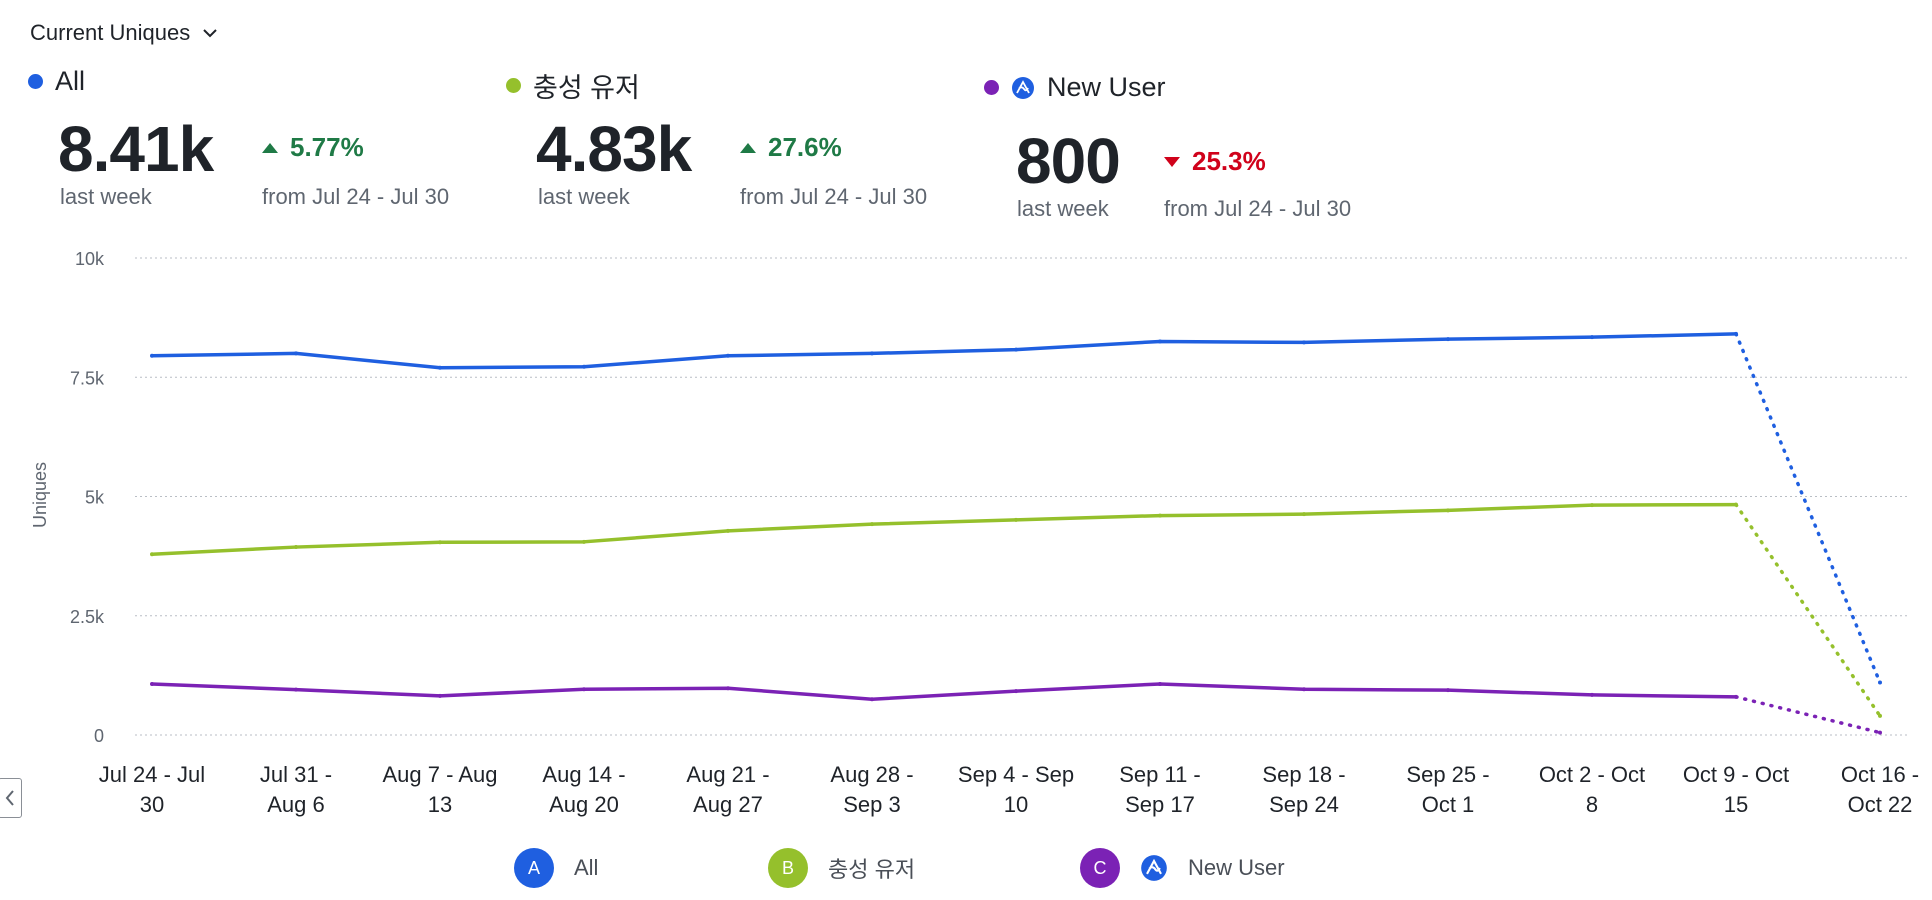  What do you see at coordinates (556, 868) in the screenshot?
I see `legend-item-all: A All` at bounding box center [556, 868].